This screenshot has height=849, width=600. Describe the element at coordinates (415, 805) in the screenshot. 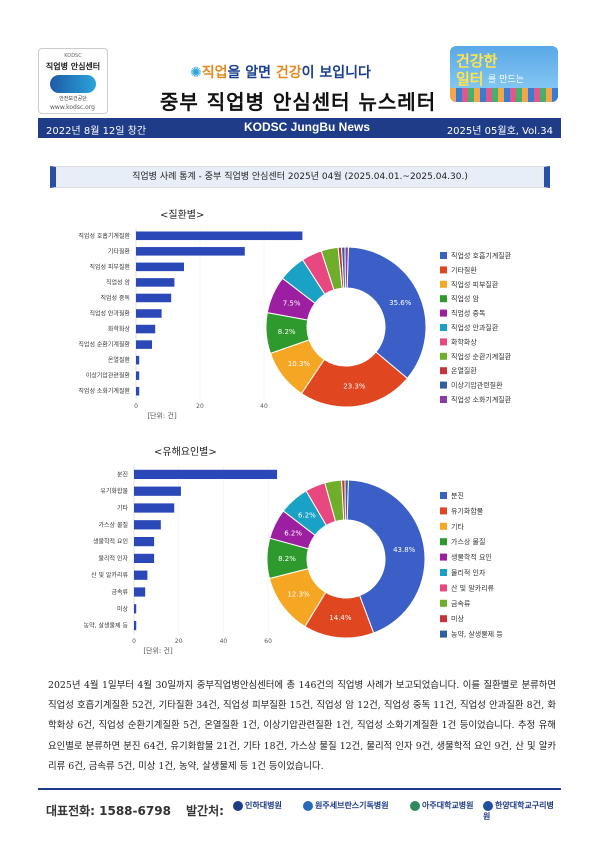

I see `ajou-logo-icon` at that location.